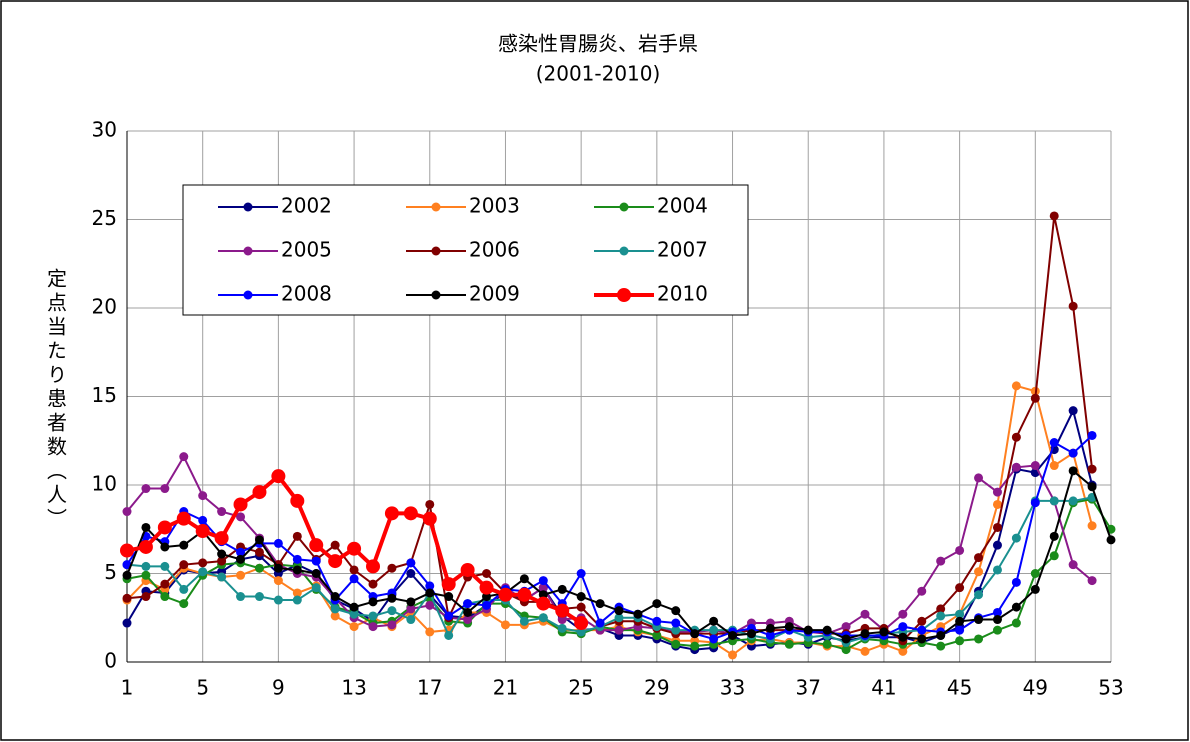  What do you see at coordinates (959, 688) in the screenshot?
I see `x-tick-label: 45` at bounding box center [959, 688].